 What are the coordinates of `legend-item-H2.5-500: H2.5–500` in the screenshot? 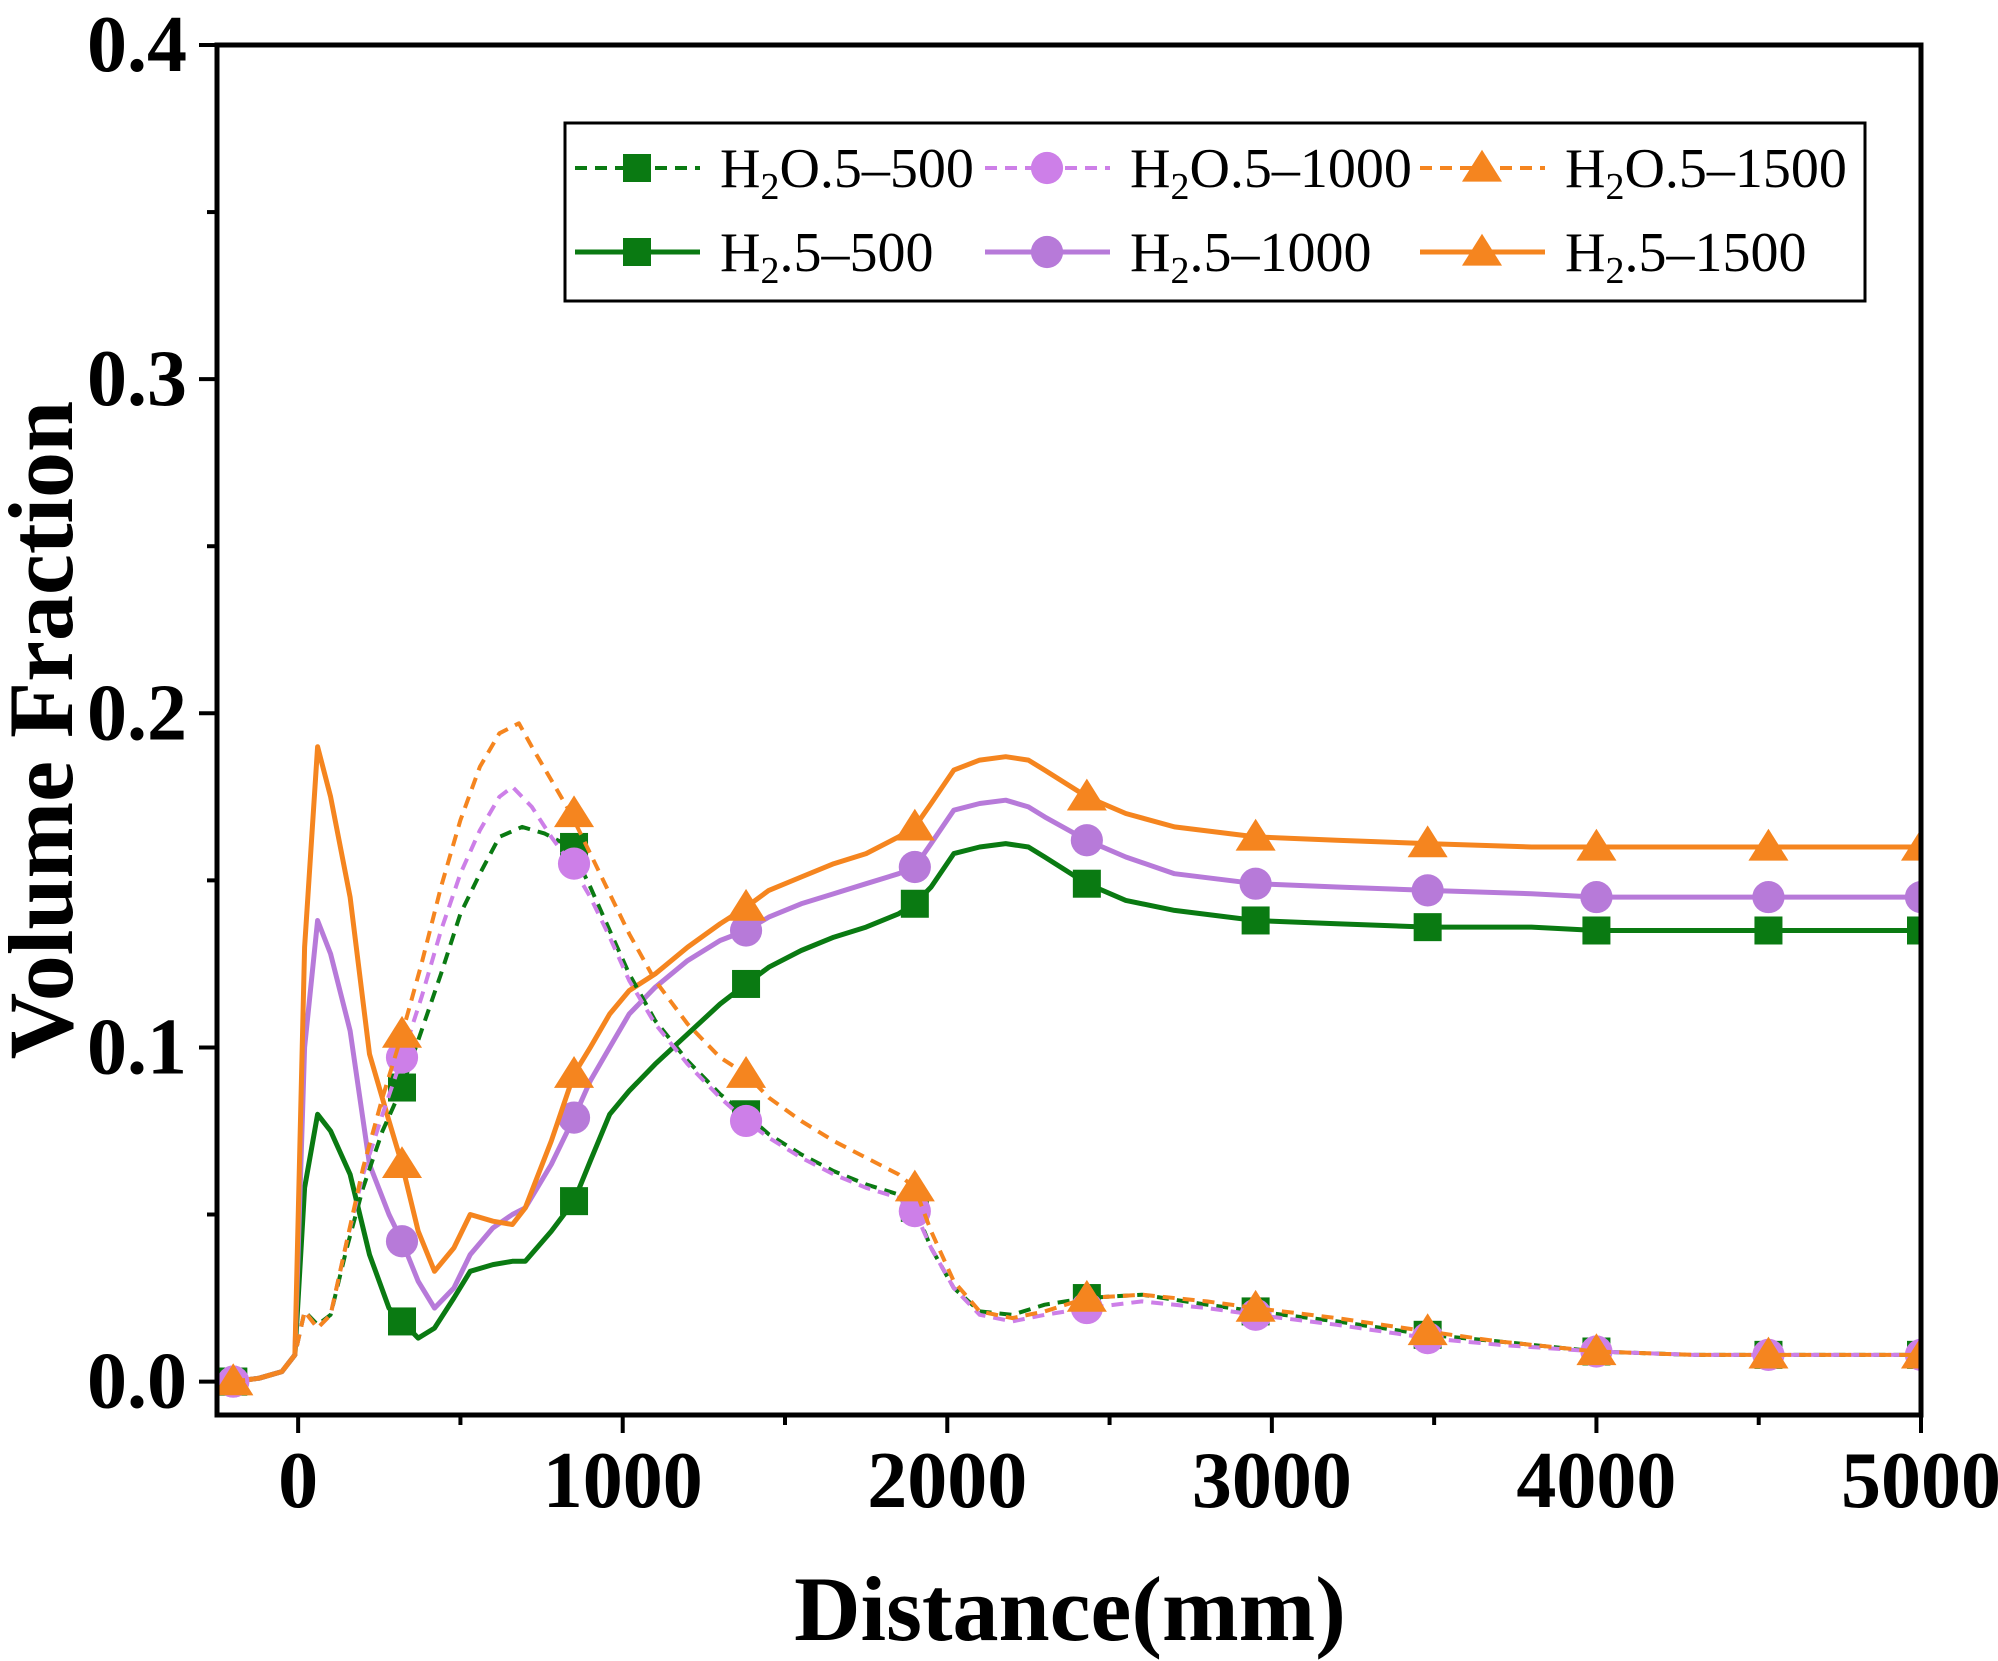 It's located at (754, 257).